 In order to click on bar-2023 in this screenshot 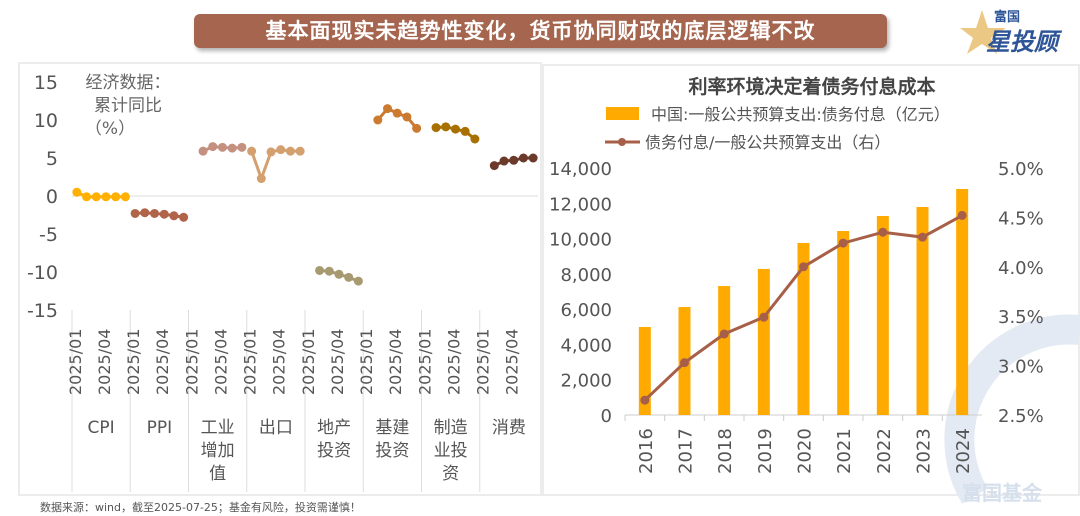, I will do `click(922, 310)`.